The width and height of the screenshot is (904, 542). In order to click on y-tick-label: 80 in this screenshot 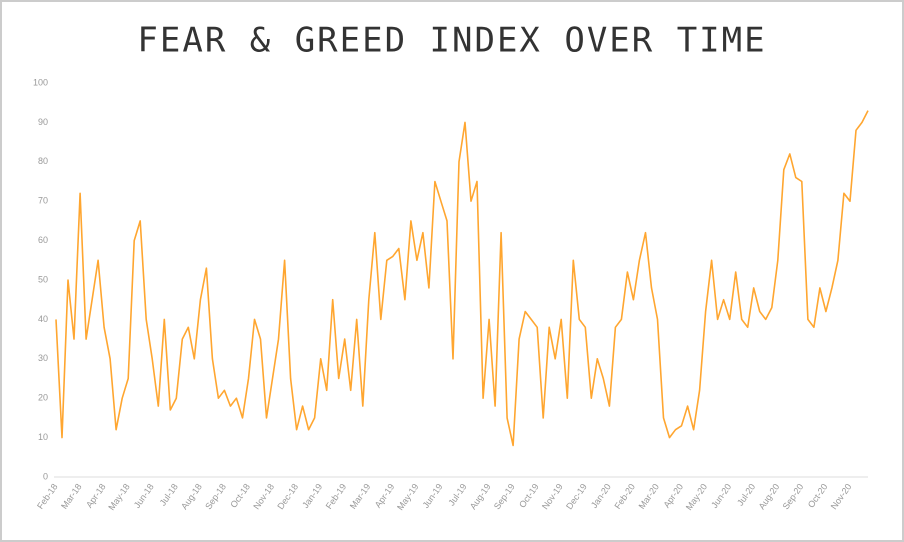, I will do `click(43, 161)`.